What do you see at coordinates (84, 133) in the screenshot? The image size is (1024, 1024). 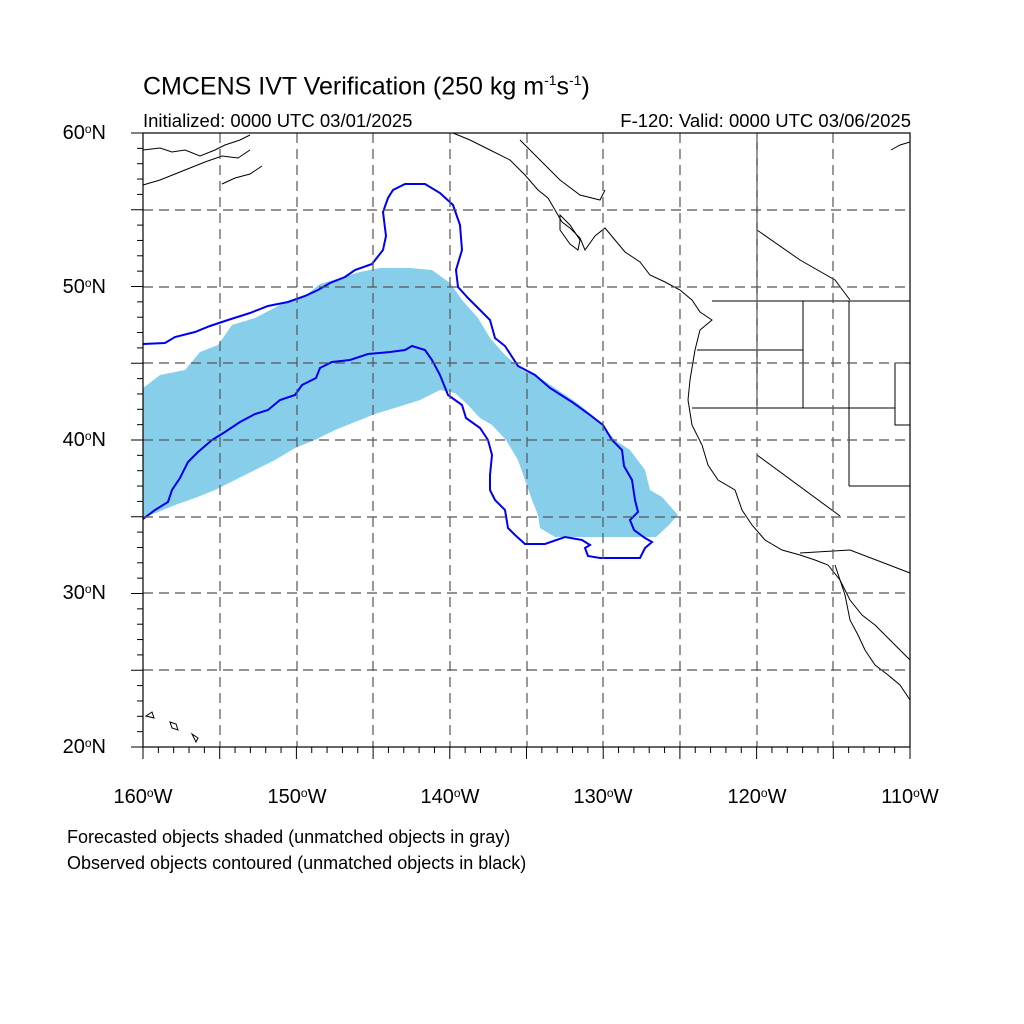 I see `lat-label-60: 60oN` at bounding box center [84, 133].